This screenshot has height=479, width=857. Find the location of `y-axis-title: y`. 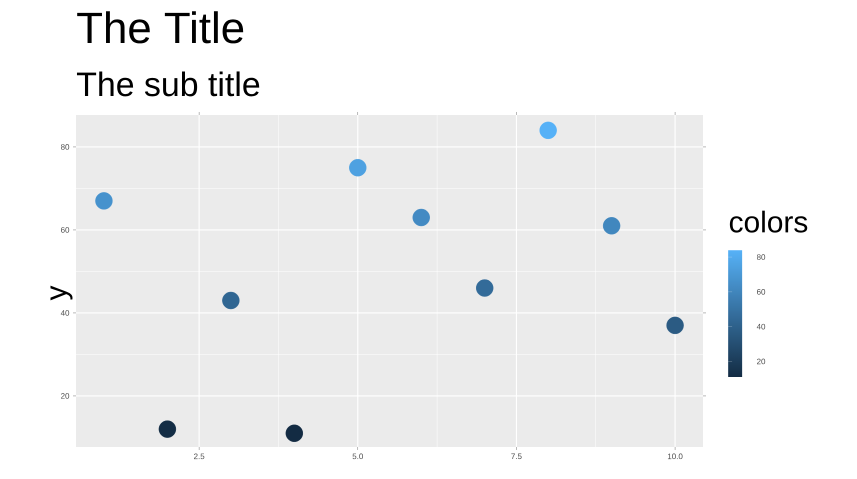

y-axis-title: y is located at coordinates (61, 293).